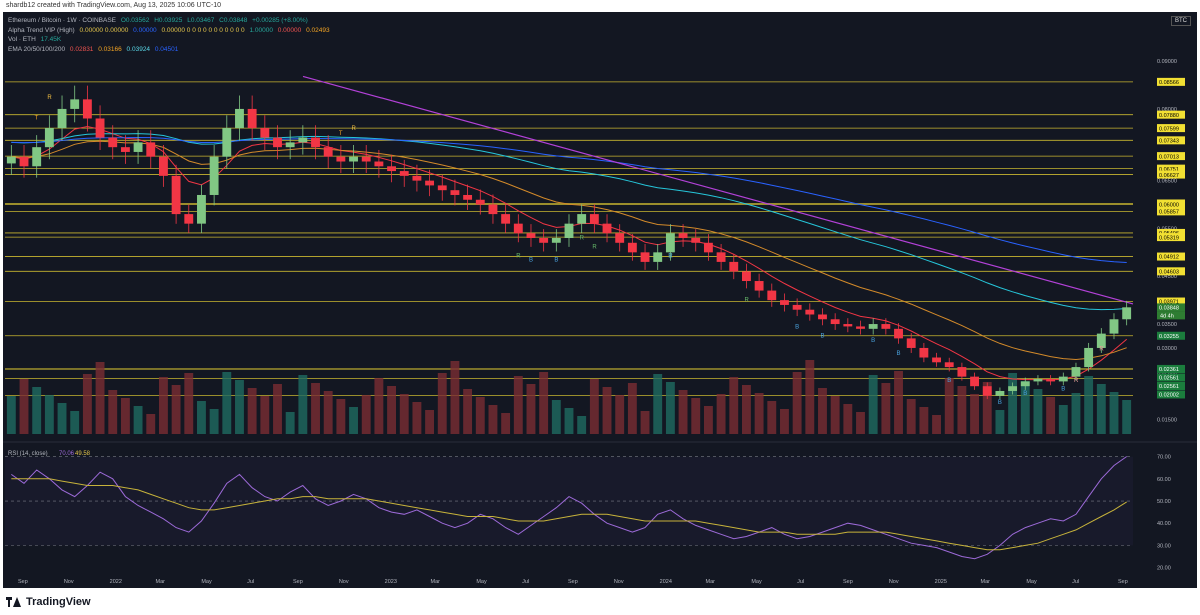  I want to click on tradingview-brand: TradingView, so click(48, 602).